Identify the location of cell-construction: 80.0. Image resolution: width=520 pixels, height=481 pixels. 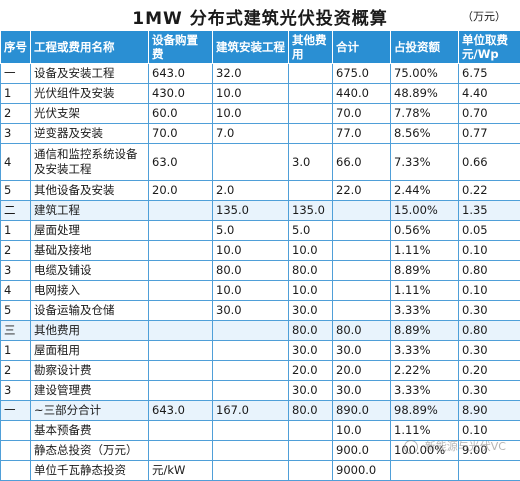
(251, 271).